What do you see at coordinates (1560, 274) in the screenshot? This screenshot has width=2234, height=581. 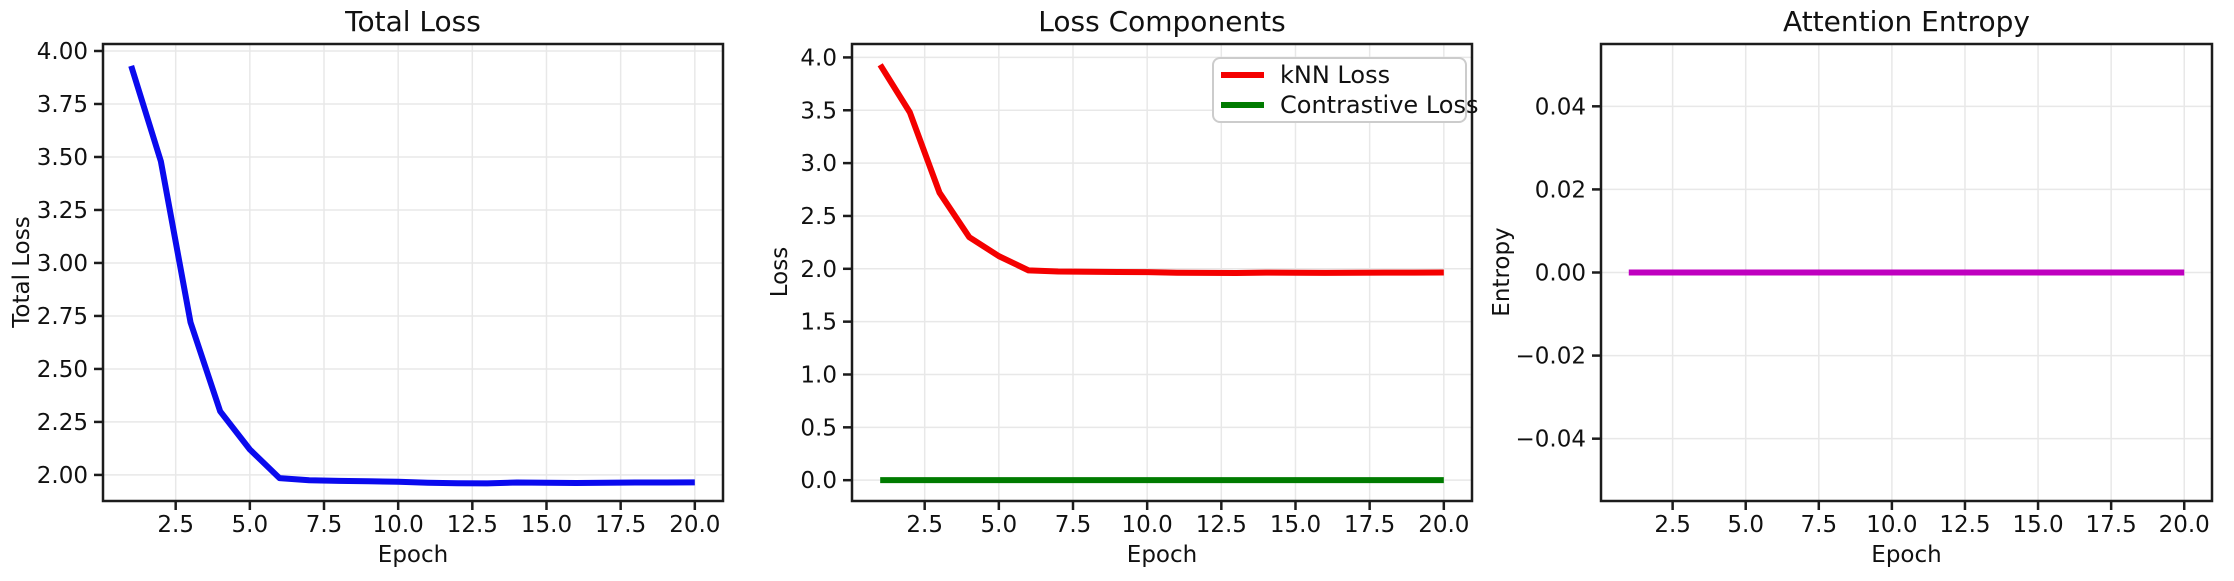 I see `tick-label-y: 0.00` at bounding box center [1560, 274].